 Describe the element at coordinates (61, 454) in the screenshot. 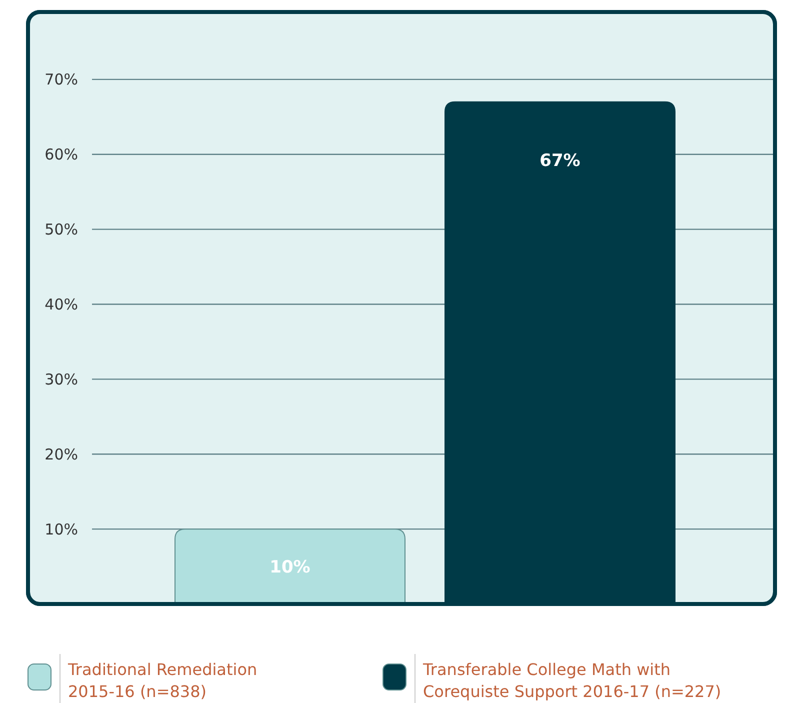

I see `y-tick-label: 20%` at that location.